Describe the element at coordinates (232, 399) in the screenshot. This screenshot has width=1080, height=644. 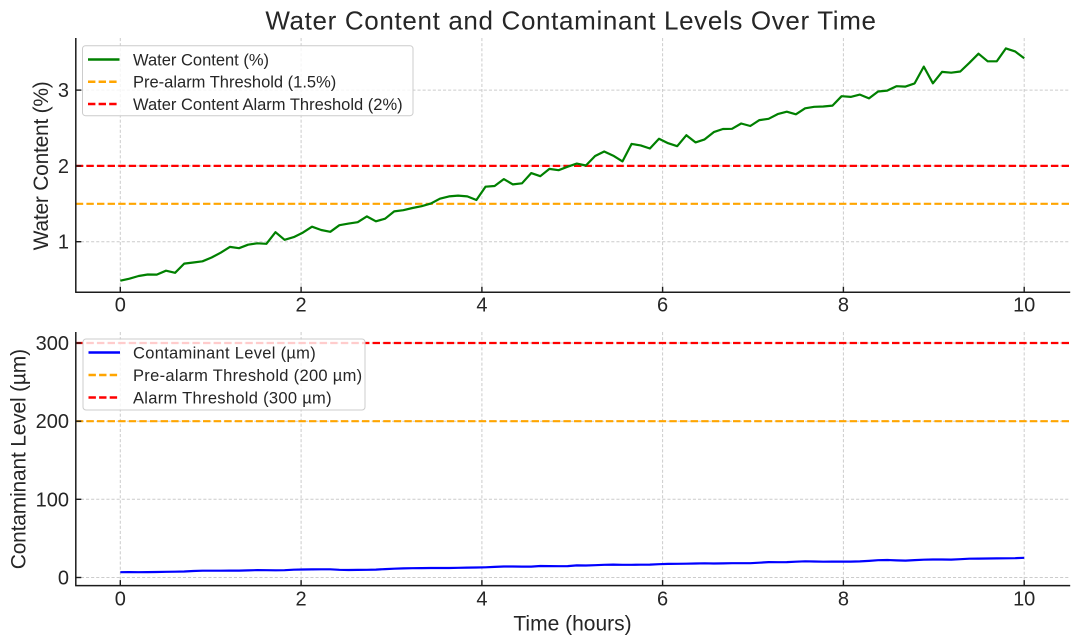
I see `svg-text: Alarm Threshold (300 µm)` at that location.